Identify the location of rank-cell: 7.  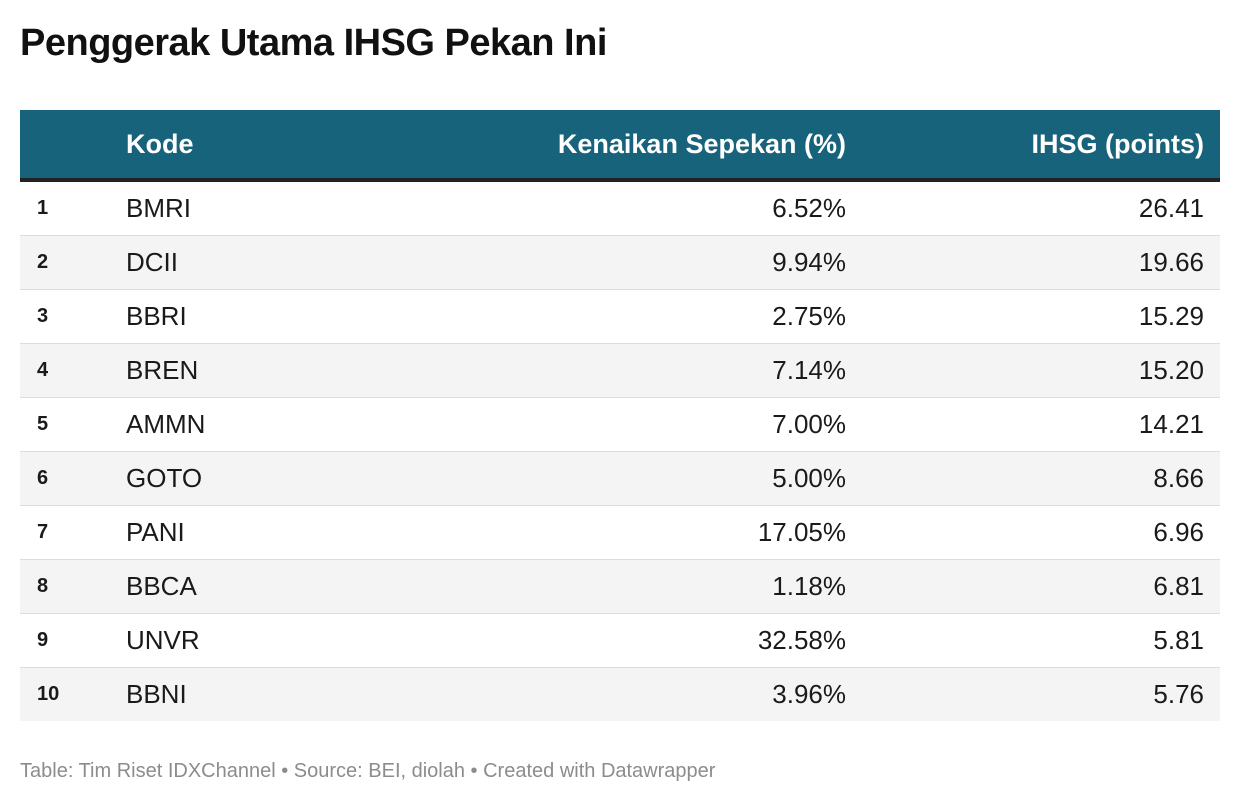
(43, 532).